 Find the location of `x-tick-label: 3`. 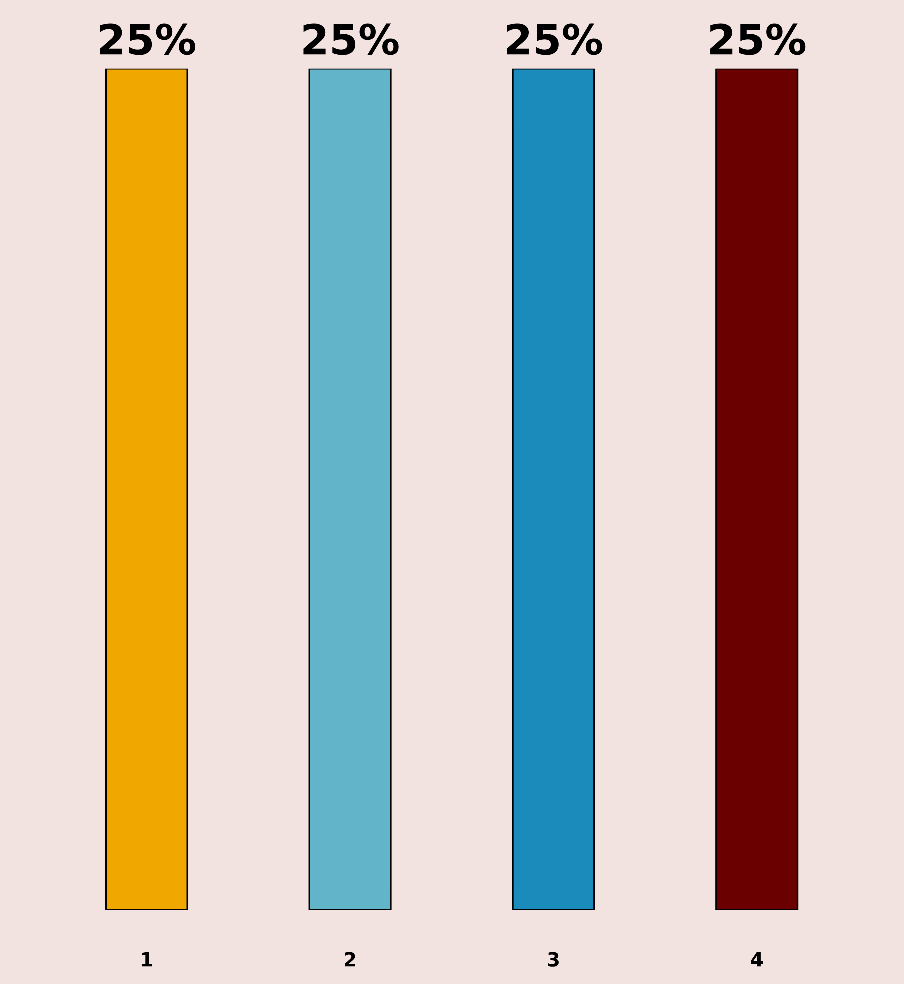

x-tick-label: 3 is located at coordinates (553, 959).